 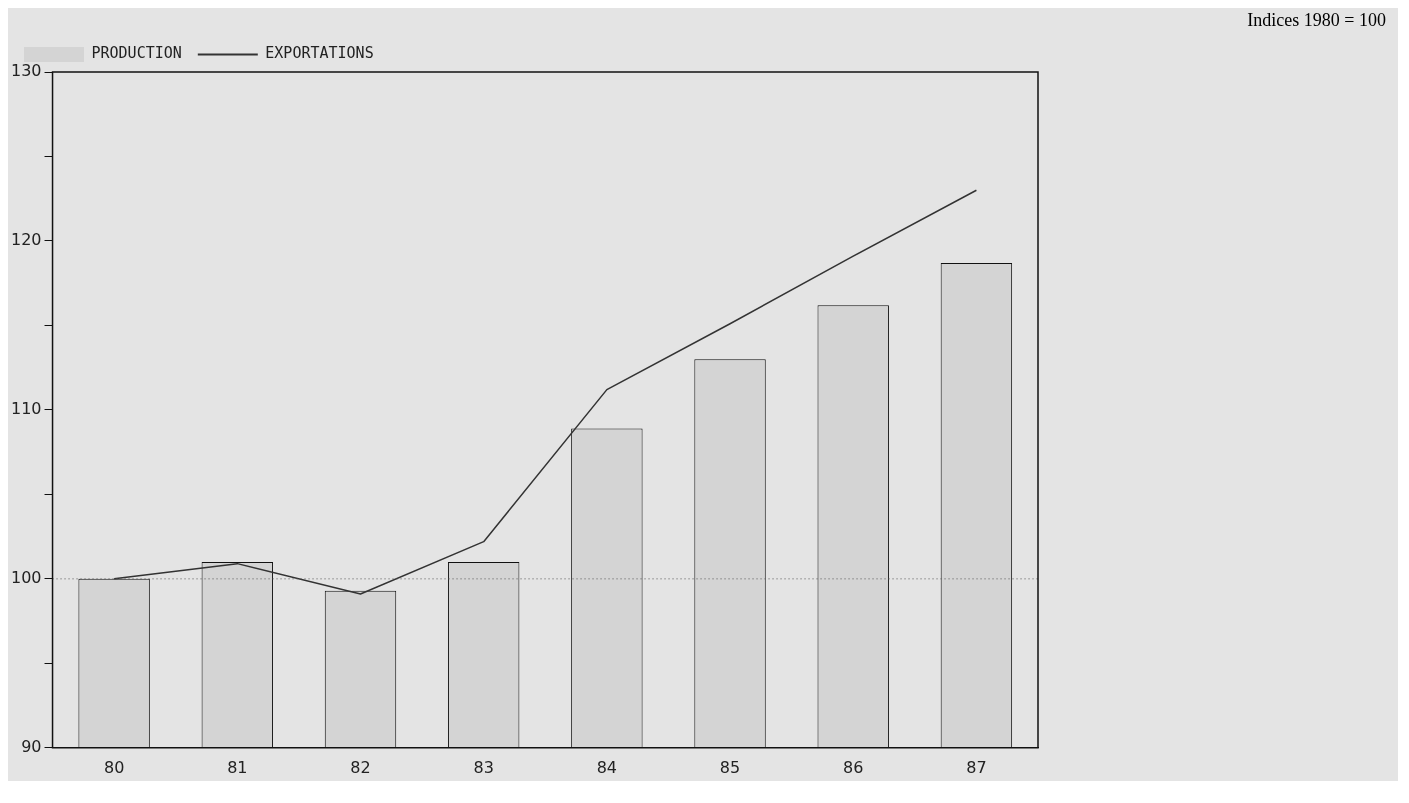 I want to click on y-tick-label: 120, so click(x=26, y=240).